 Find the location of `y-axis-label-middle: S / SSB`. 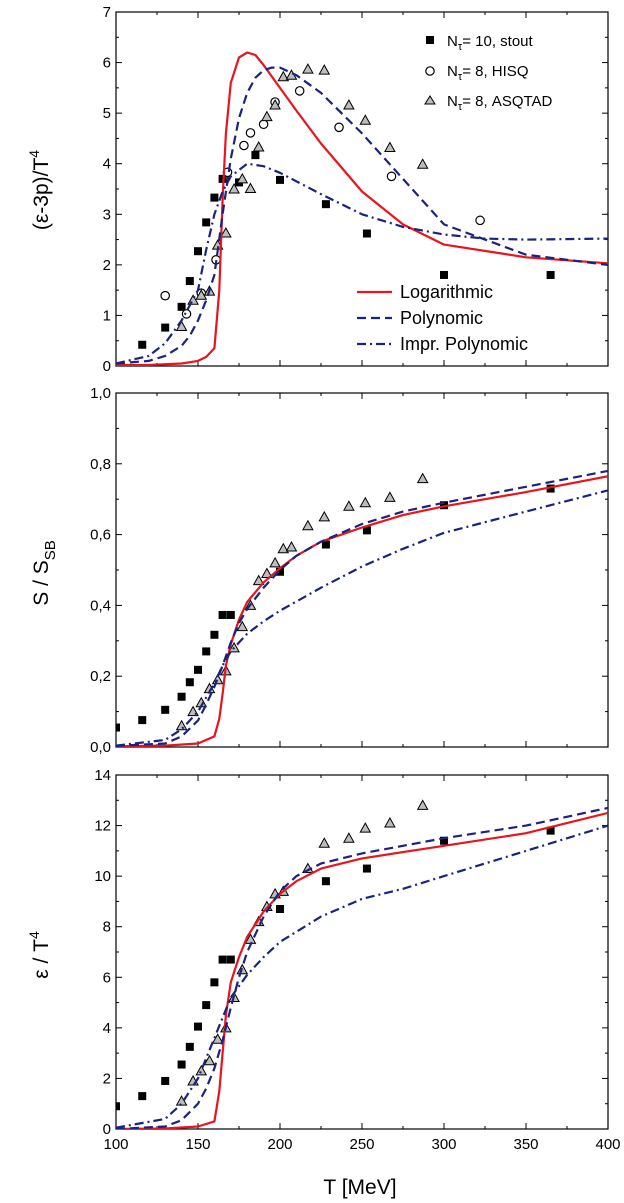

y-axis-label-middle: S / SSB is located at coordinates (44, 573).